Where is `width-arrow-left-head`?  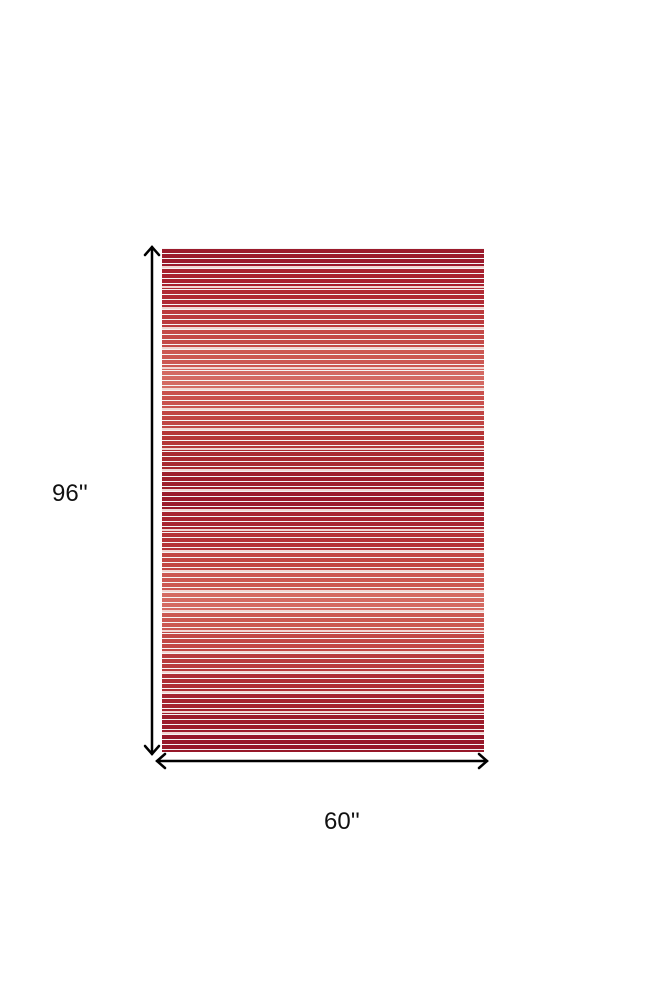
width-arrow-left-head is located at coordinates (161, 761).